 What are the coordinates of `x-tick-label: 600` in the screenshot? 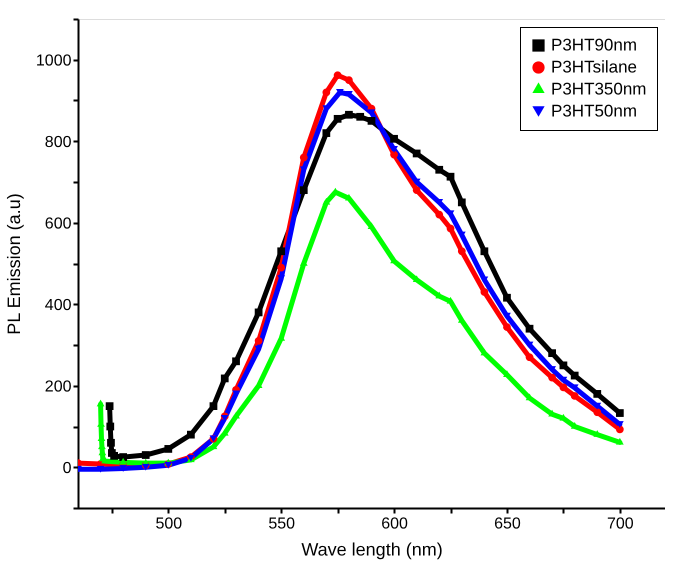 It's located at (394, 524).